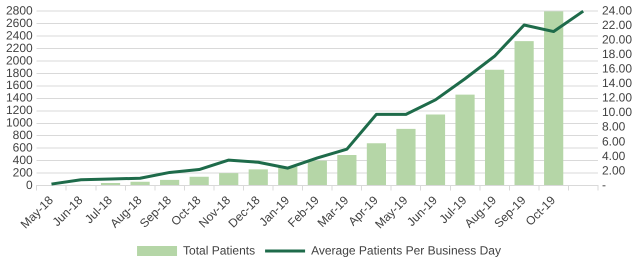 The width and height of the screenshot is (640, 267). I want to click on y2-tick-label: 6.00, so click(614, 141).